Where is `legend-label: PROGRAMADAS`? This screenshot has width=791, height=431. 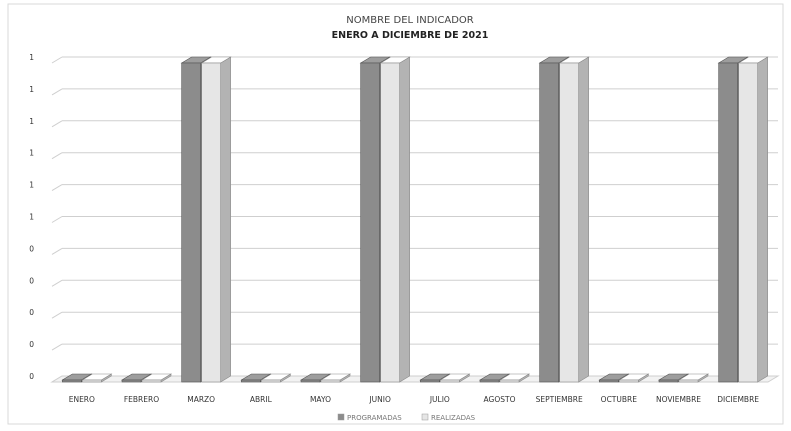 legend-label: PROGRAMADAS is located at coordinates (374, 418).